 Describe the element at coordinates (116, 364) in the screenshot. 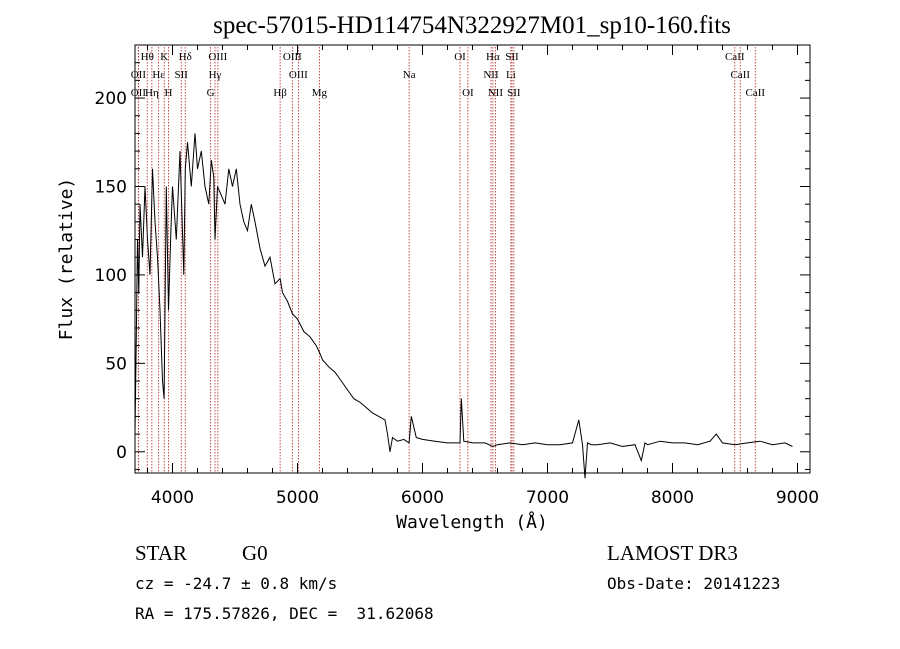

I see `y-tick-label-1: 50` at that location.